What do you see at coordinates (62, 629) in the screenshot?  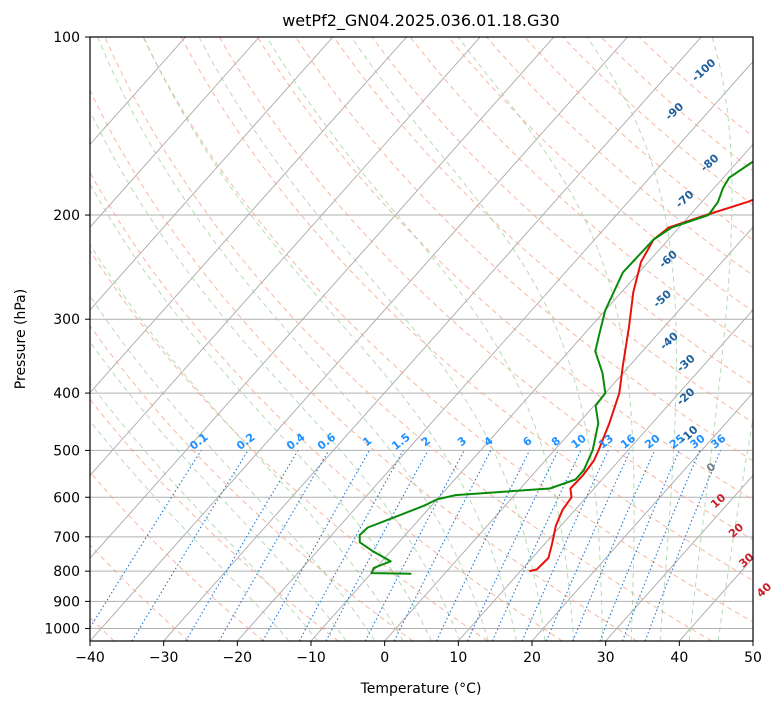 I see `y-tick-label: 1000` at bounding box center [62, 629].